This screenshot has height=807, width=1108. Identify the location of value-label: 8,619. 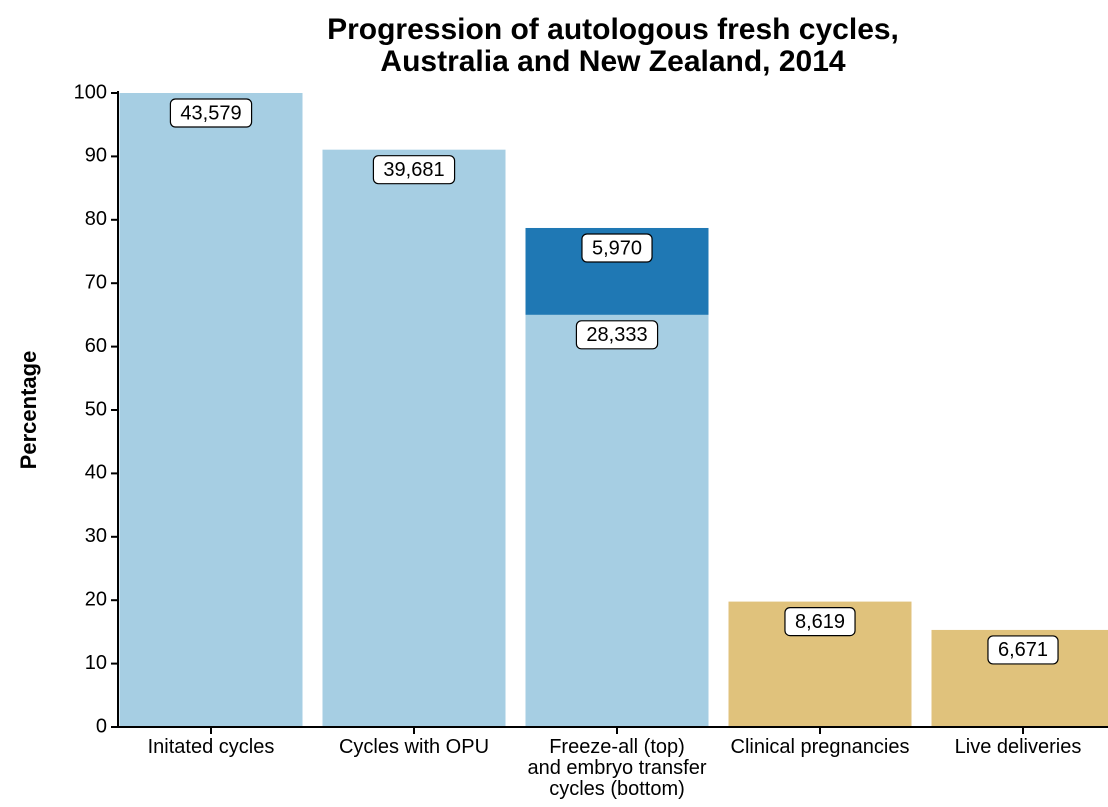
(820, 621).